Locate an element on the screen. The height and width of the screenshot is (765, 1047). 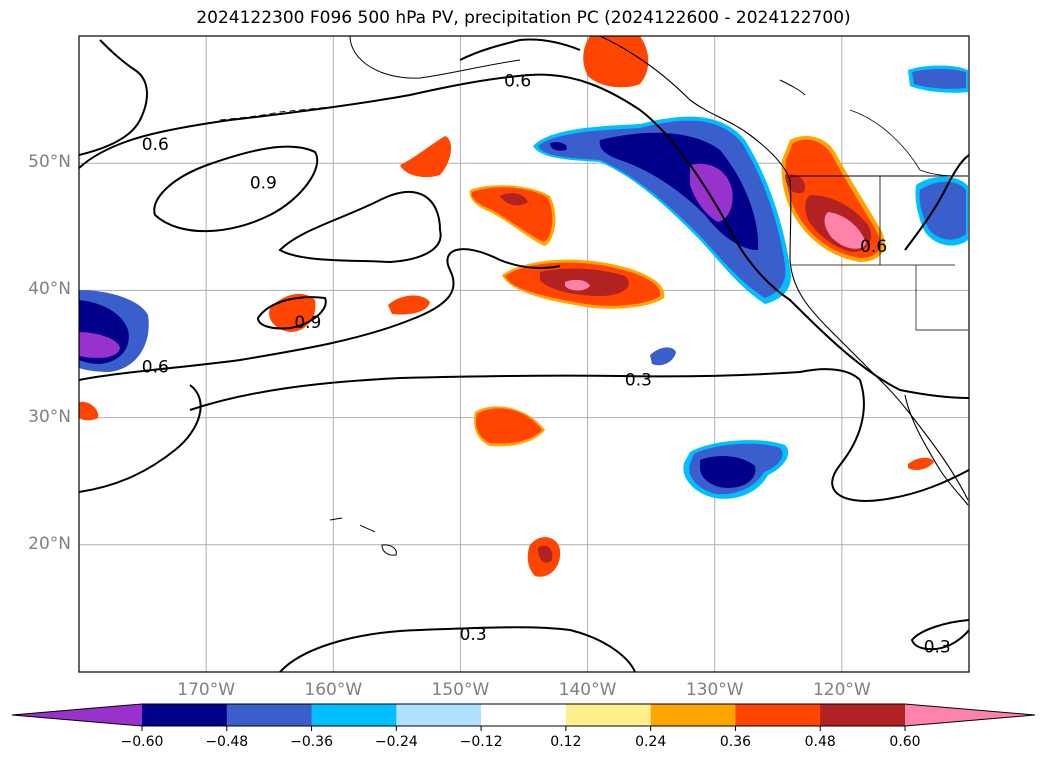
colorbar-extend-max is located at coordinates (970, 715).